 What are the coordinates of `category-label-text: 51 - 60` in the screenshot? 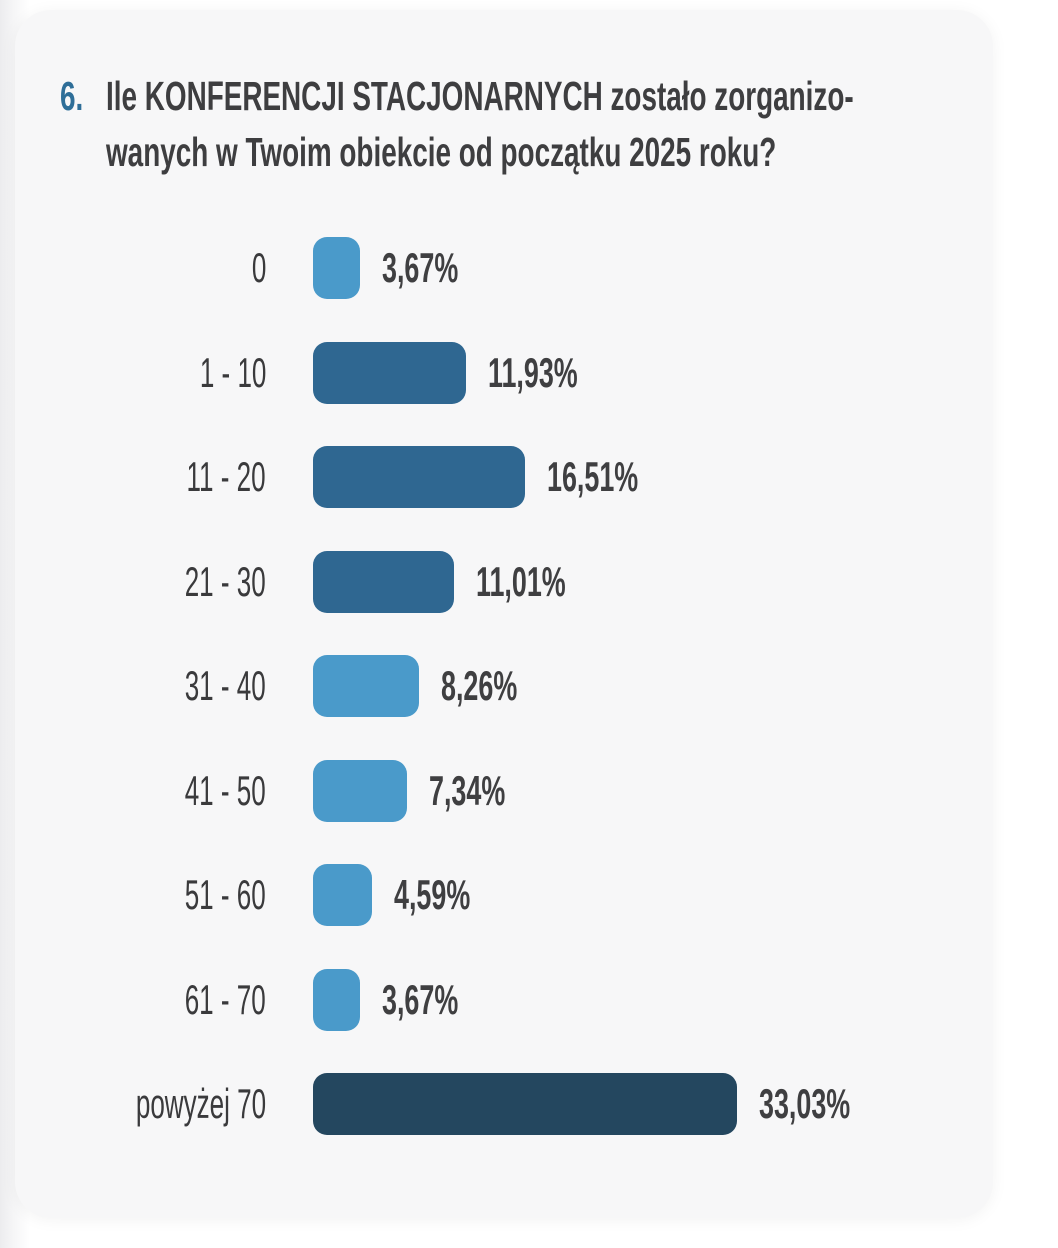 It's located at (225, 894).